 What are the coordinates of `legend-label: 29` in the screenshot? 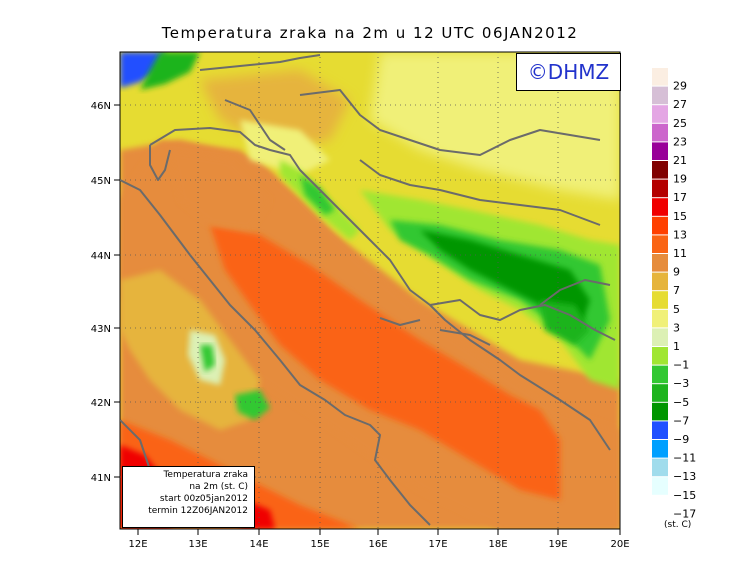 It's located at (680, 86).